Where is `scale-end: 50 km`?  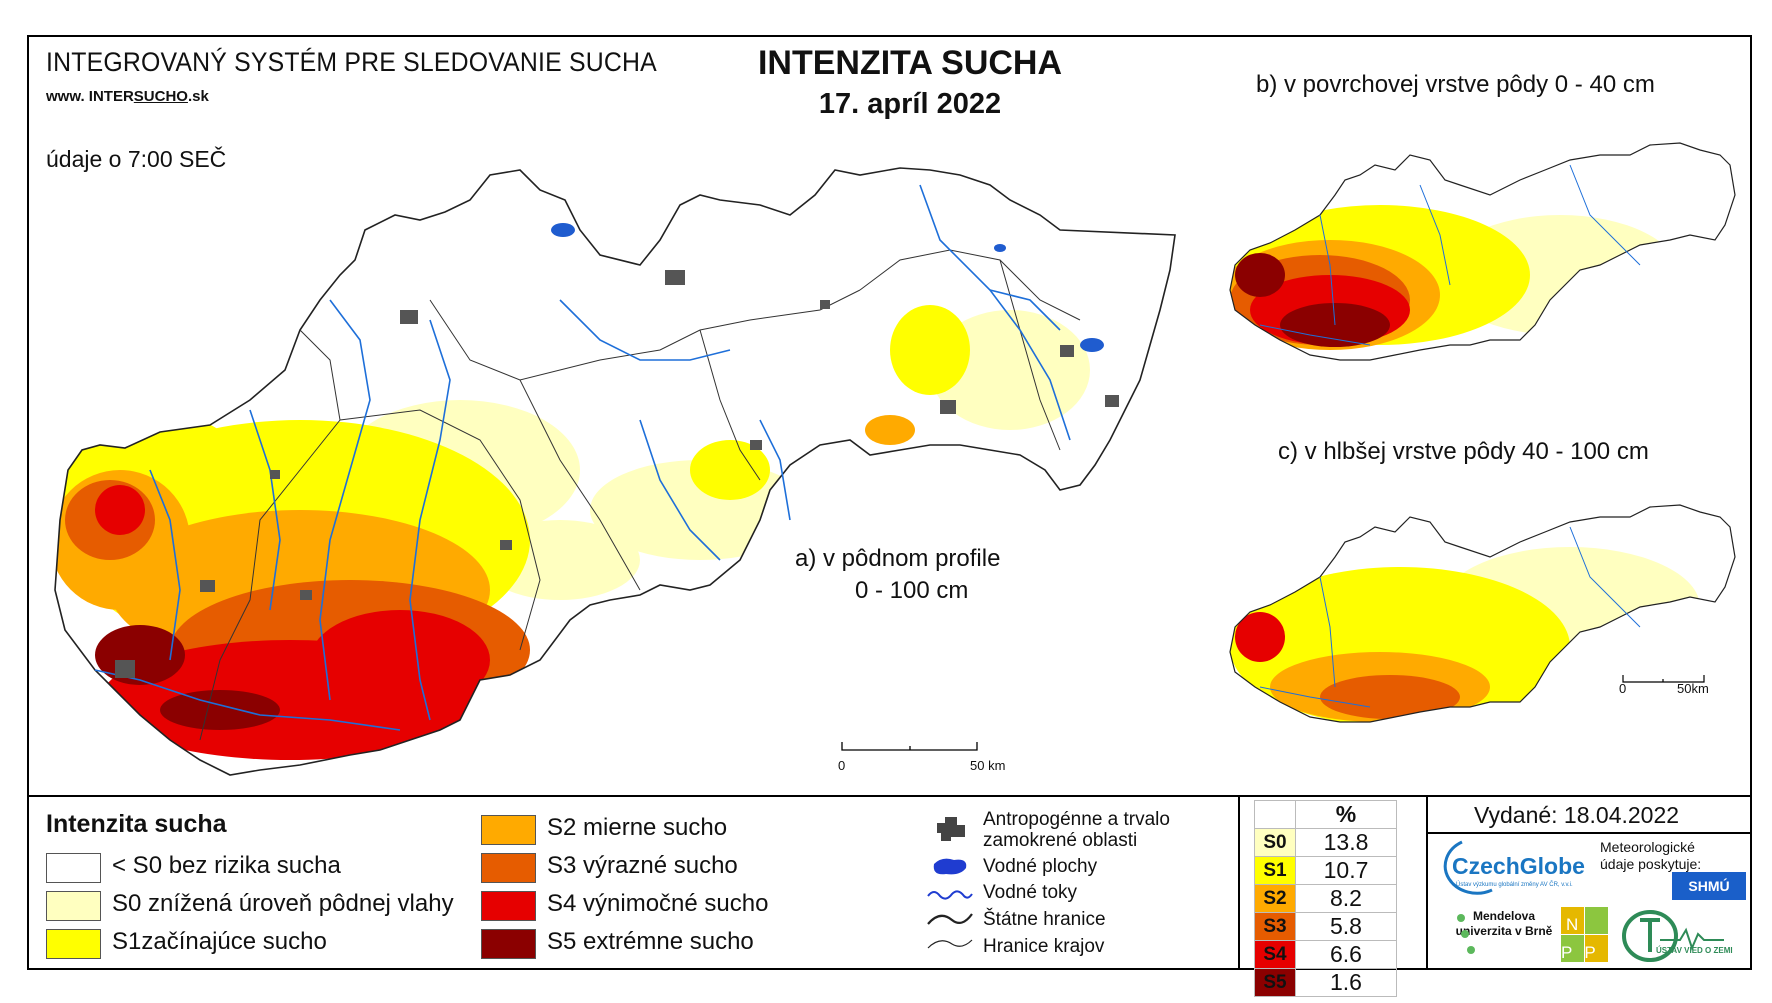
scale-end: 50 km is located at coordinates (988, 765).